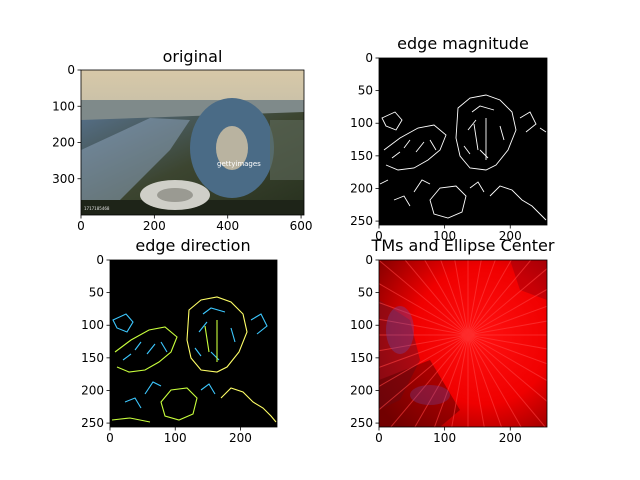 The width and height of the screenshot is (640, 480). What do you see at coordinates (239, 164) in the screenshot?
I see `watermark-text: gettyimages` at bounding box center [239, 164].